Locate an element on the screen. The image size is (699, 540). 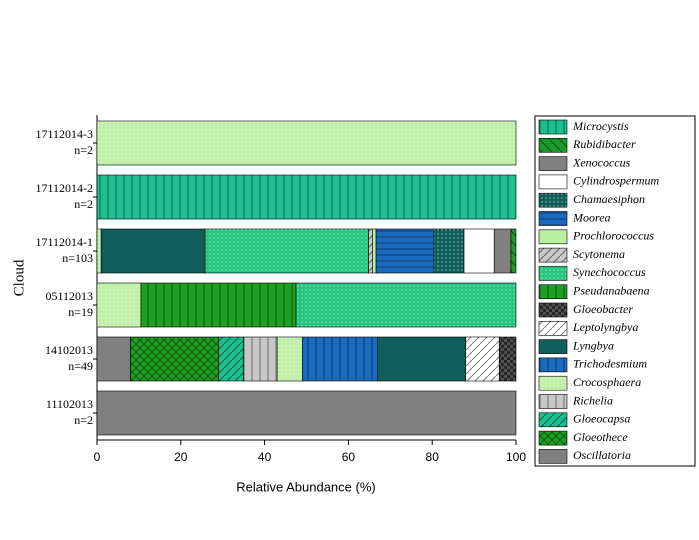
x-tick-label: 80 is located at coordinates (433, 457).